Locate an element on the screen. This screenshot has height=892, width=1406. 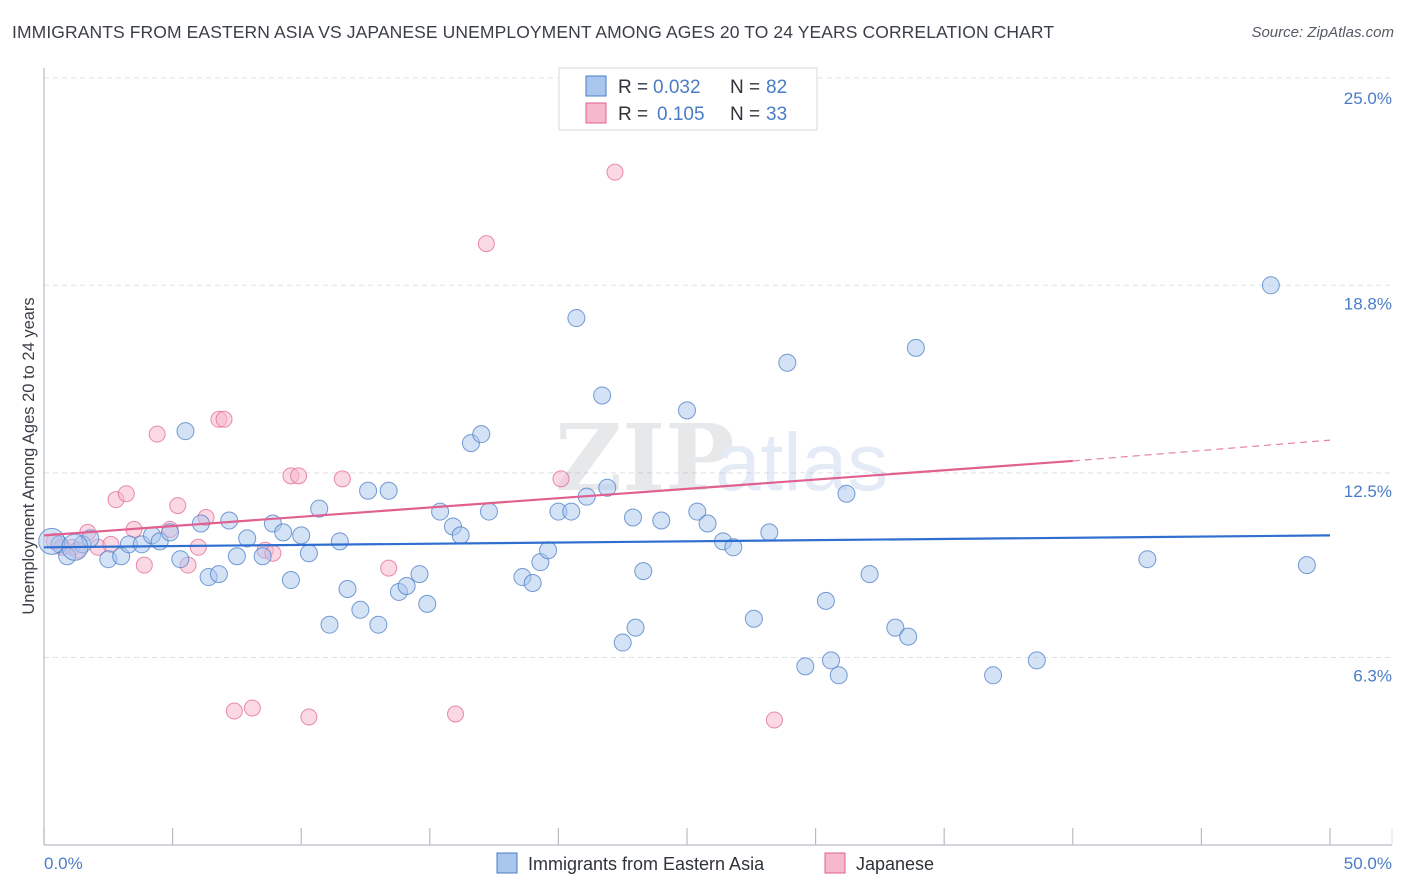
trend-lines is located at coordinates (687, 494).